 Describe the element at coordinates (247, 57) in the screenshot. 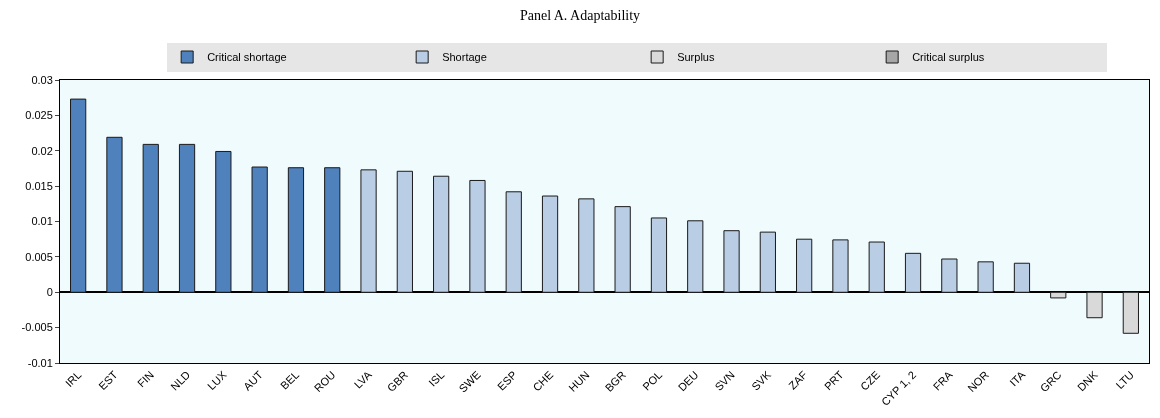

I see `legend-label: Critical shortage` at that location.